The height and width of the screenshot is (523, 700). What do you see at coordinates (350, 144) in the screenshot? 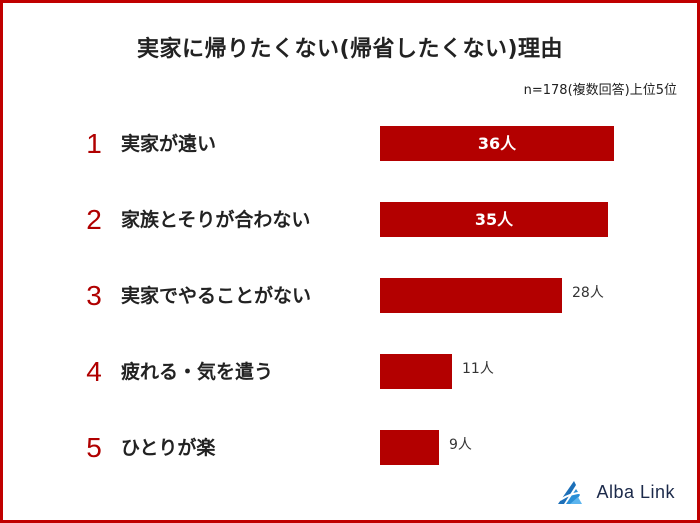
I see `bar-row-1: 1 実家が遠い 36人` at bounding box center [350, 144].